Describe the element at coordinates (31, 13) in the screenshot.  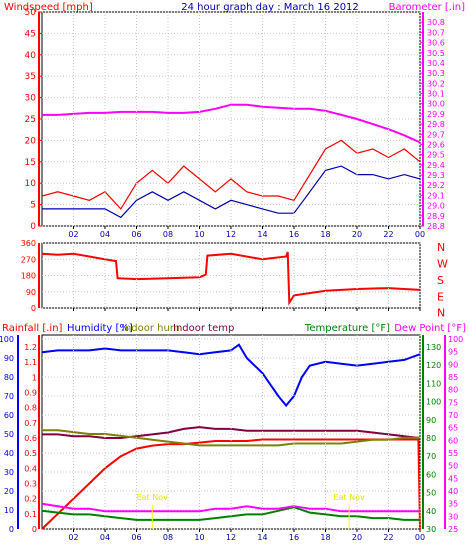
I see `windspeed-tick-label: 50` at that location.